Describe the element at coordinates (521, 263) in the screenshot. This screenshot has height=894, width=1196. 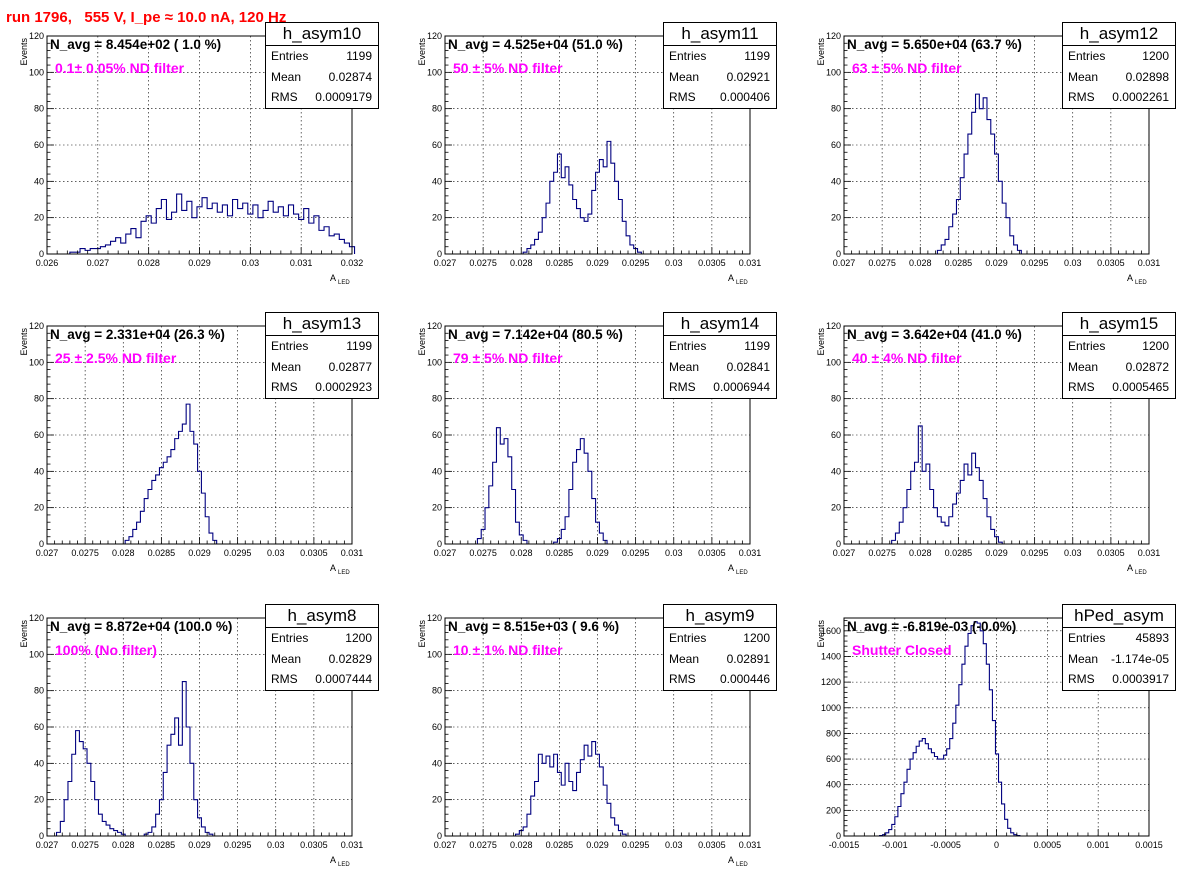
I see `x-tick-label: 0.028` at that location.